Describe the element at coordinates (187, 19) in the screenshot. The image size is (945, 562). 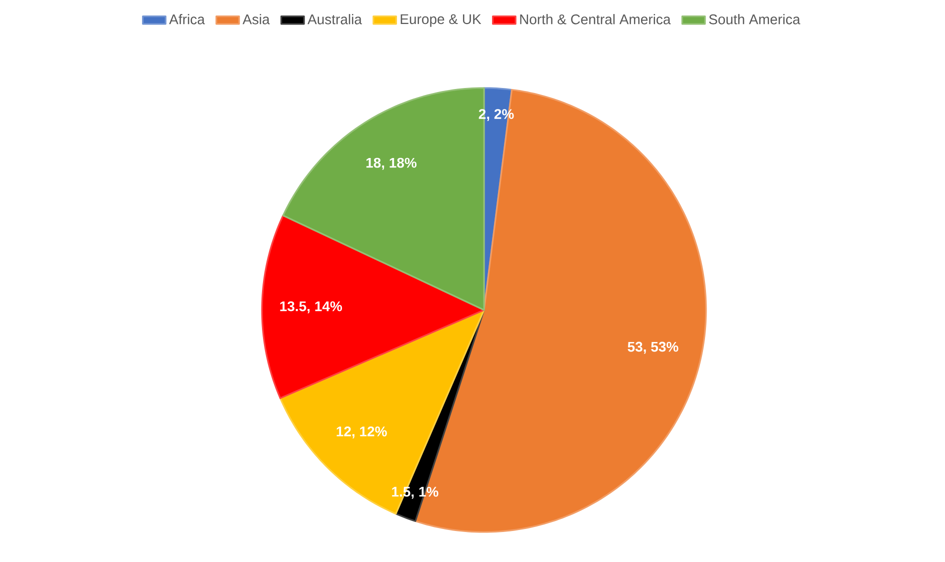
I see `legend-label: Africa` at that location.